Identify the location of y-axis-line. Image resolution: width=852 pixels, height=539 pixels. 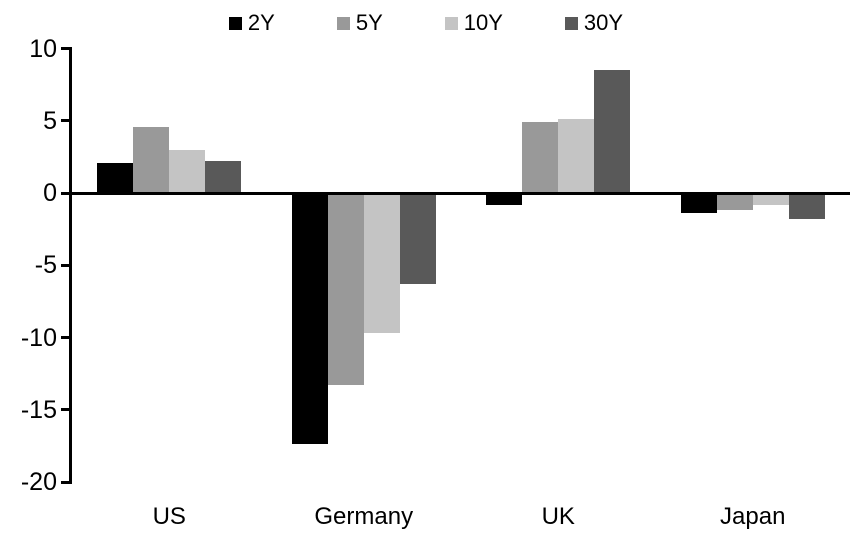
(70, 265).